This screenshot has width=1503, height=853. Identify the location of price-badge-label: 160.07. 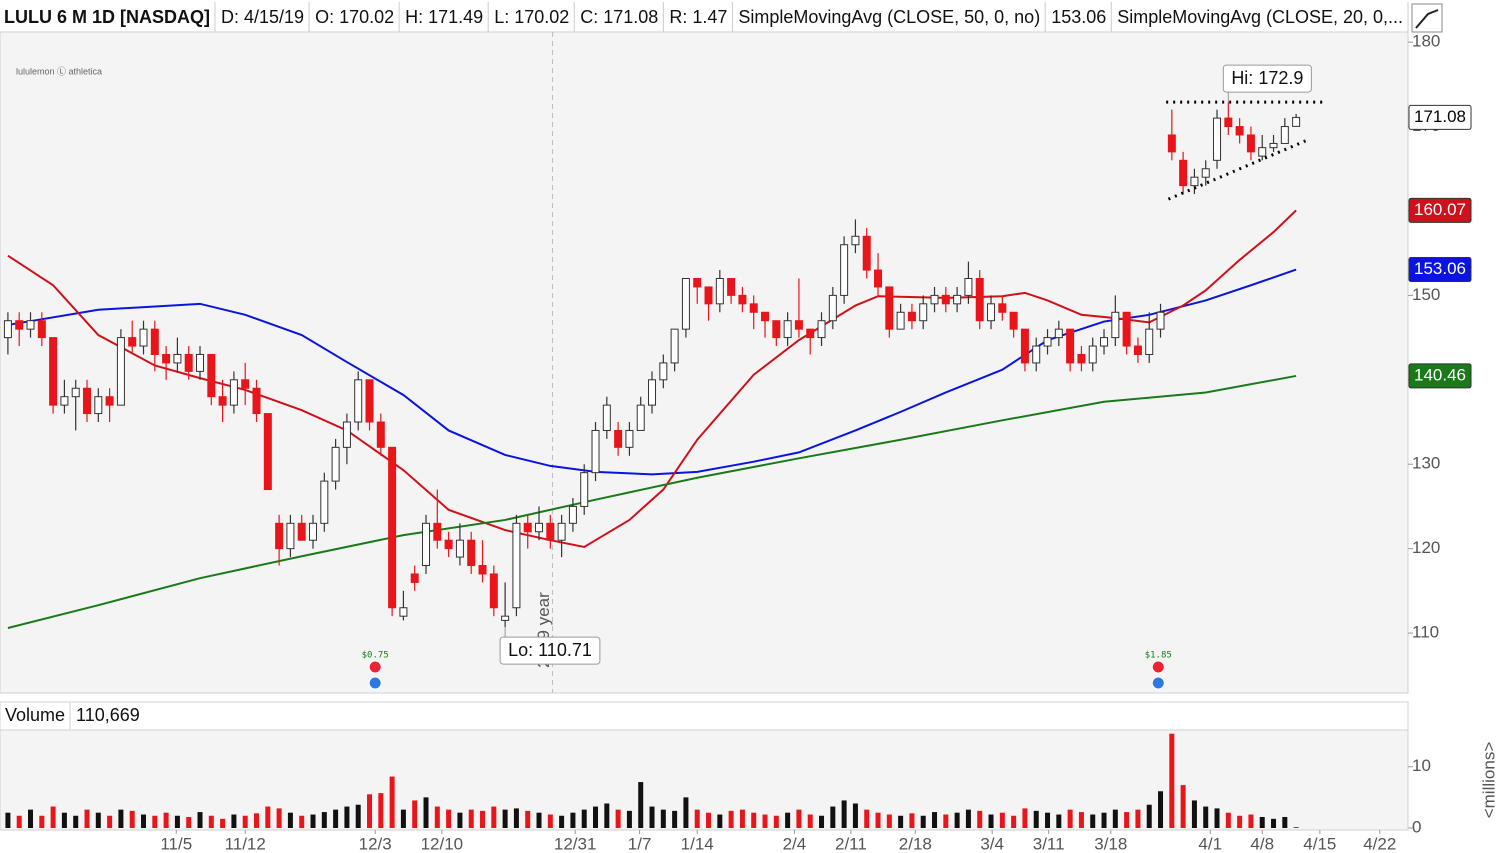
(1440, 209).